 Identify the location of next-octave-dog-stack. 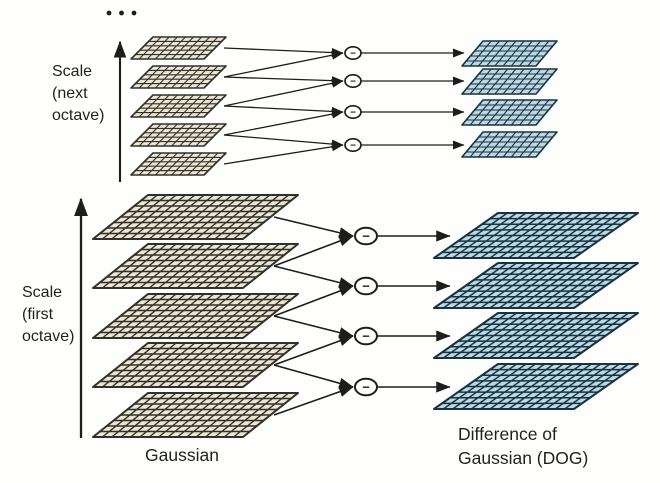
(509, 99).